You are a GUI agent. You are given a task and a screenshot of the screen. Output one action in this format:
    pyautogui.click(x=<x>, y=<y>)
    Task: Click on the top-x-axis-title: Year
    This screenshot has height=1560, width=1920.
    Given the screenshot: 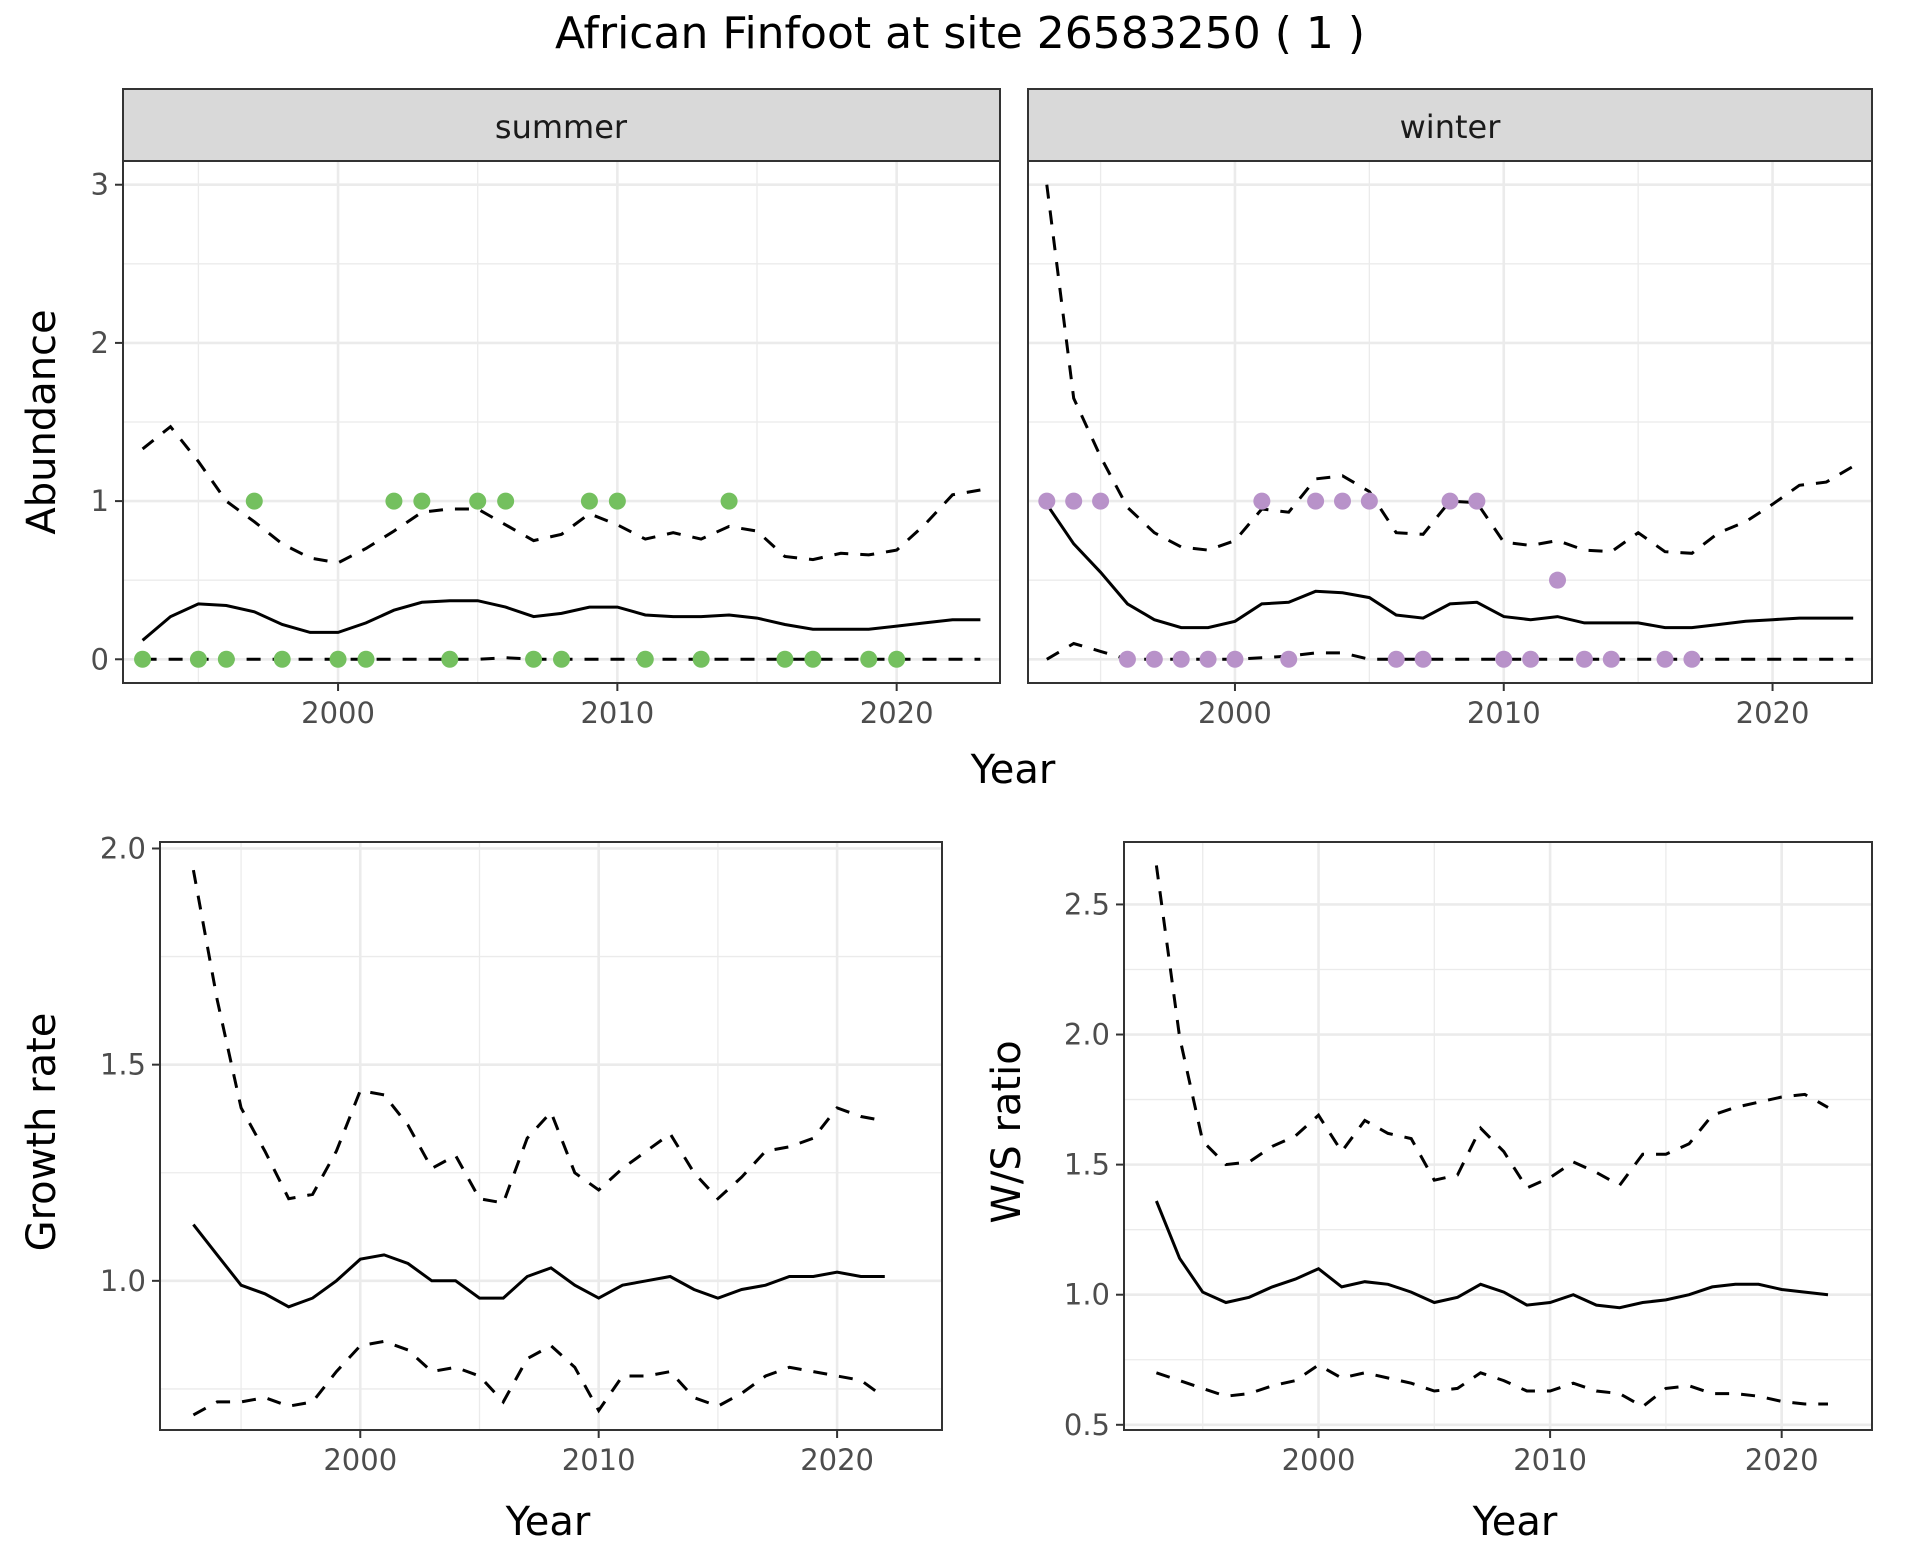 What is the action you would take?
    pyautogui.click(x=1013, y=770)
    